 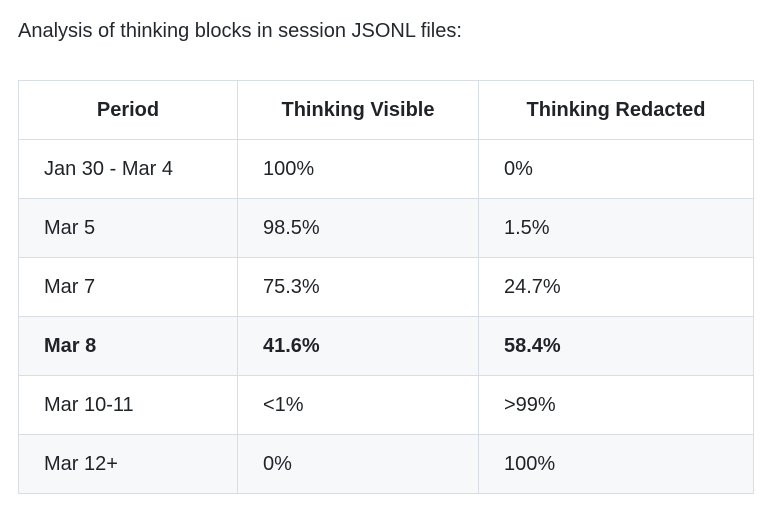 I want to click on period-cell: Mar 12+, so click(x=128, y=464).